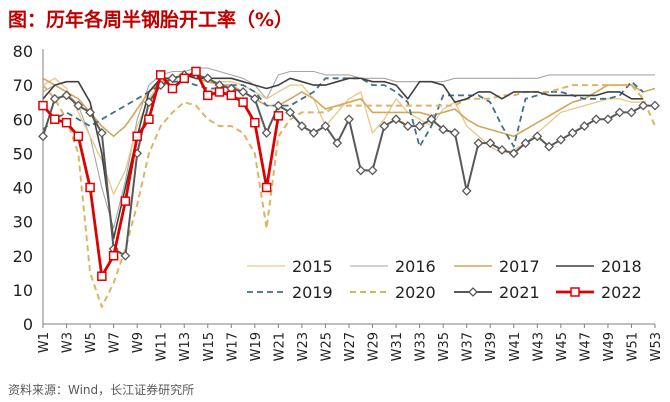 The image size is (670, 402). Describe the element at coordinates (68, 342) in the screenshot. I see `x-tick-label: W3` at that location.